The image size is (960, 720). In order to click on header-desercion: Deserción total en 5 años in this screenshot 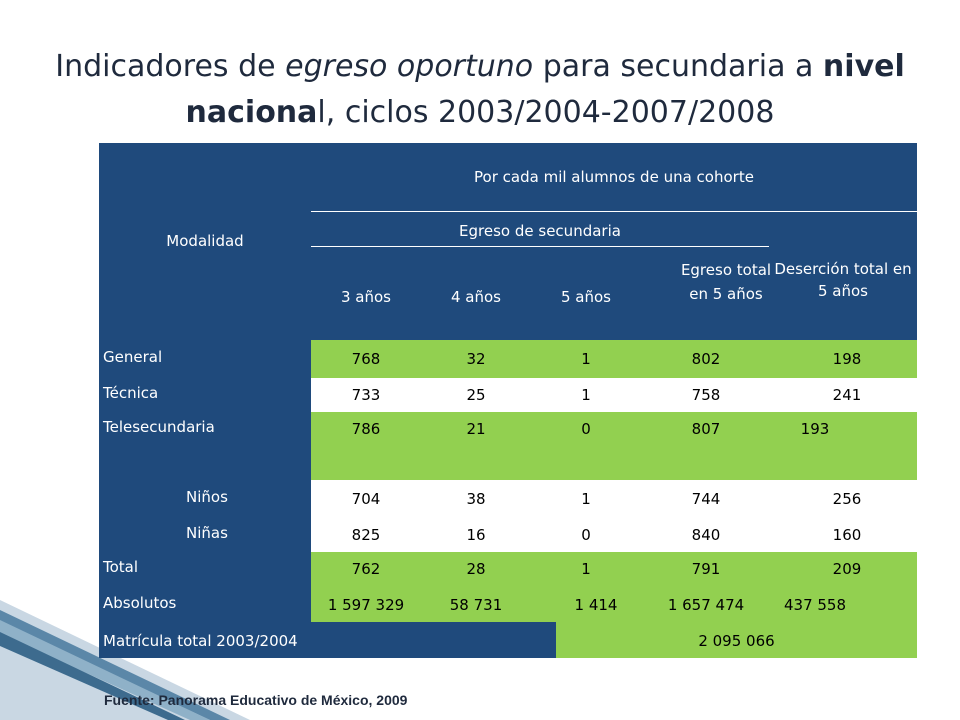, I will do `click(843, 280)`.